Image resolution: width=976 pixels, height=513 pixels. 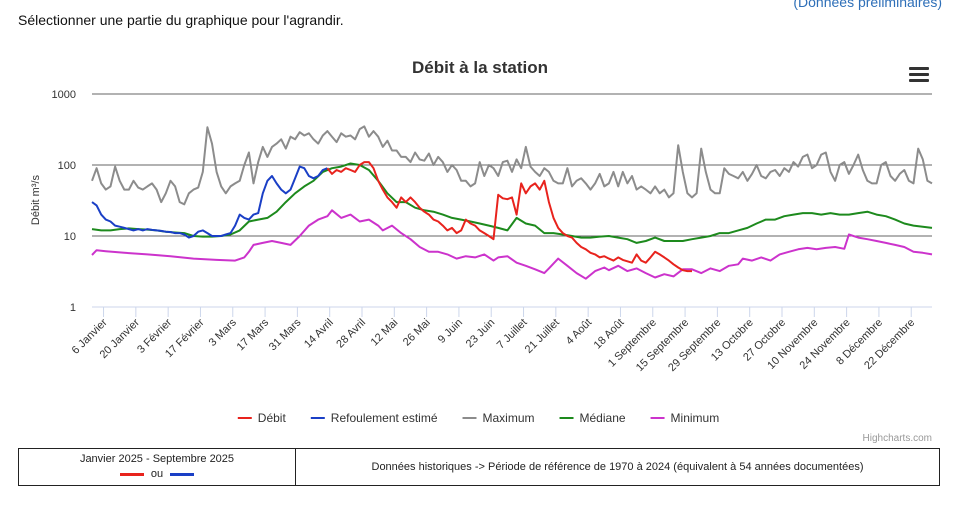 I want to click on legend-item: Refoulement estimé, so click(x=374, y=418).